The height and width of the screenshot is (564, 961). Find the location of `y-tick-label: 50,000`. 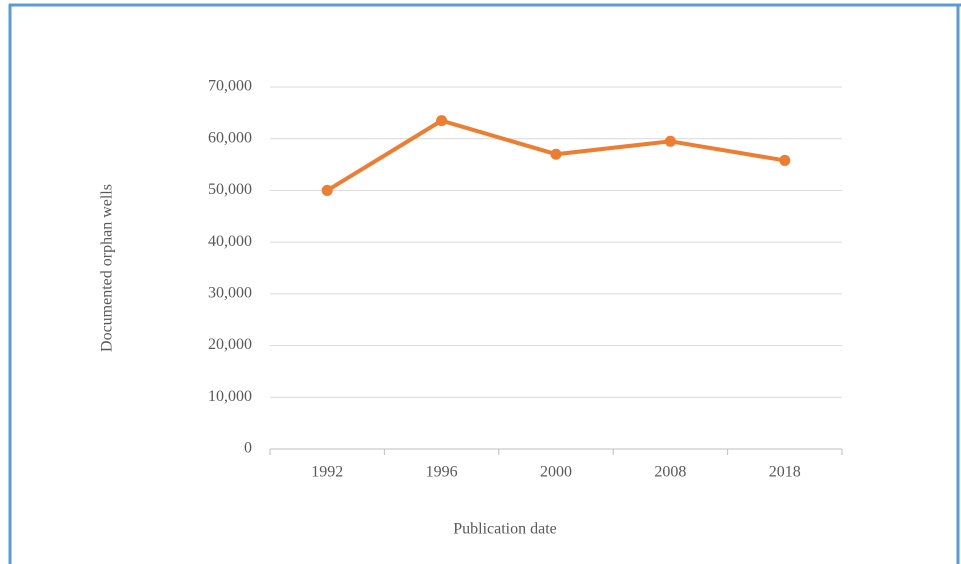

y-tick-label: 50,000 is located at coordinates (230, 189).